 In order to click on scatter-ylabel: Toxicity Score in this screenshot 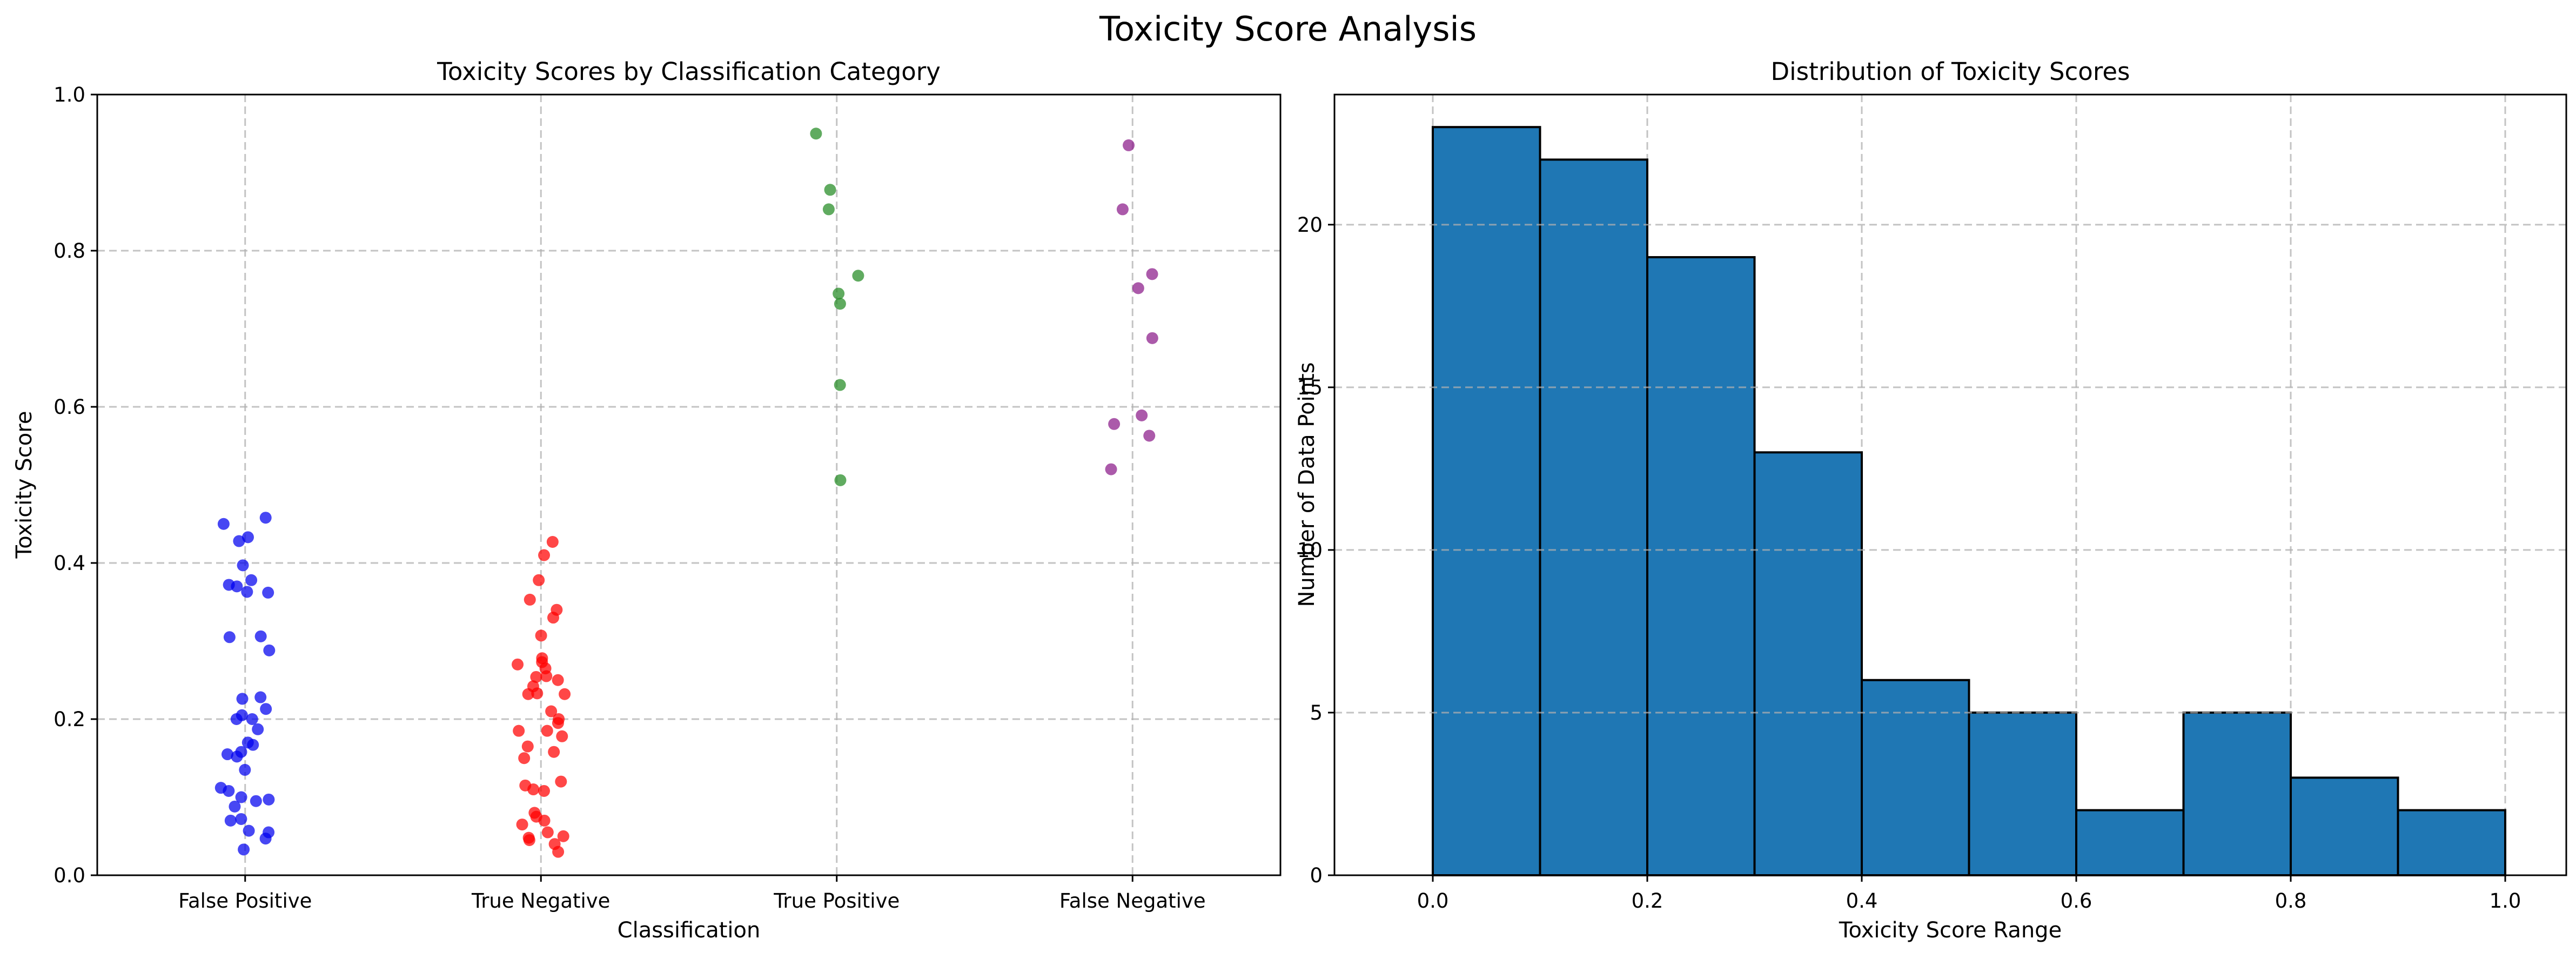, I will do `click(25, 485)`.